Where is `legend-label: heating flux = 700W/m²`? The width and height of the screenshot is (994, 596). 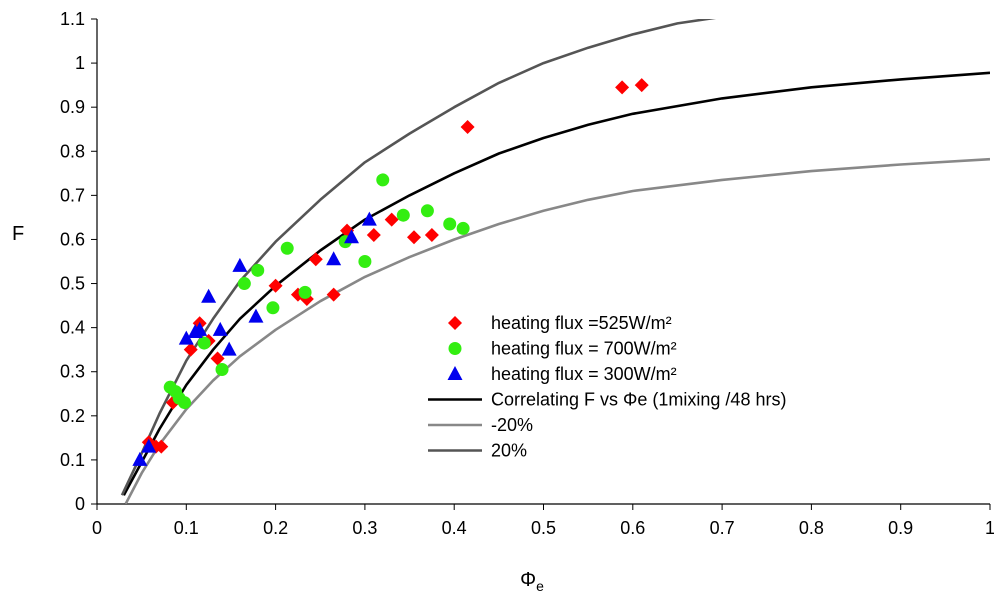
legend-label: heating flux = 700W/m² is located at coordinates (584, 349).